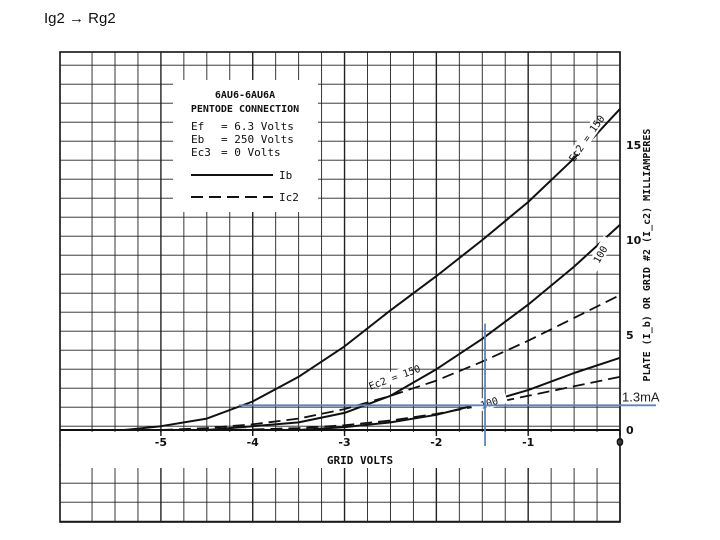  Describe the element at coordinates (344, 442) in the screenshot. I see `x-tick-label: -3` at that location.